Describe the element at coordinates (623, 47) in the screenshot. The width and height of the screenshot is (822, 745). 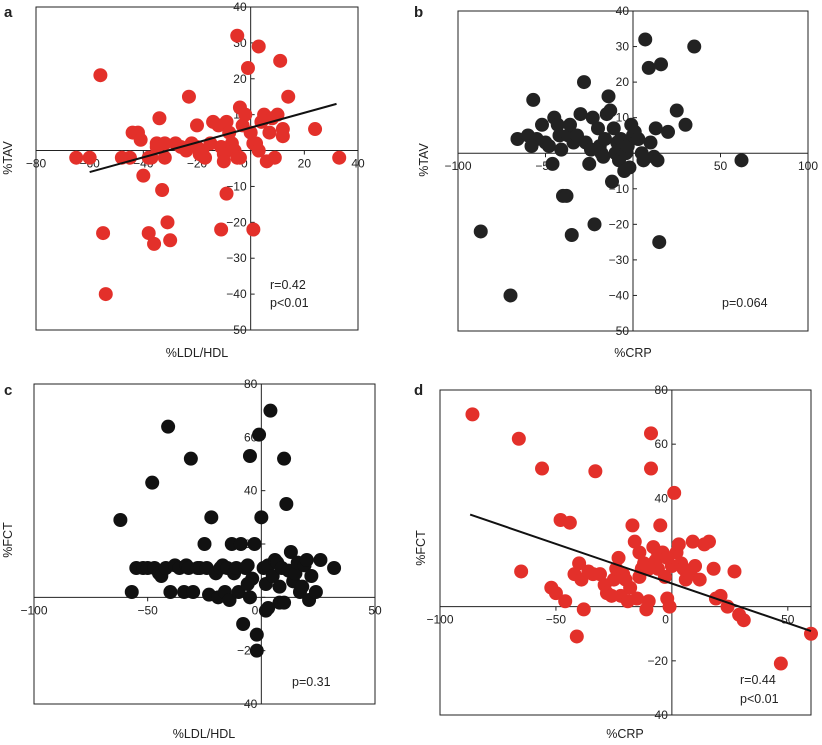
I see `y-tick-label: 30` at that location.